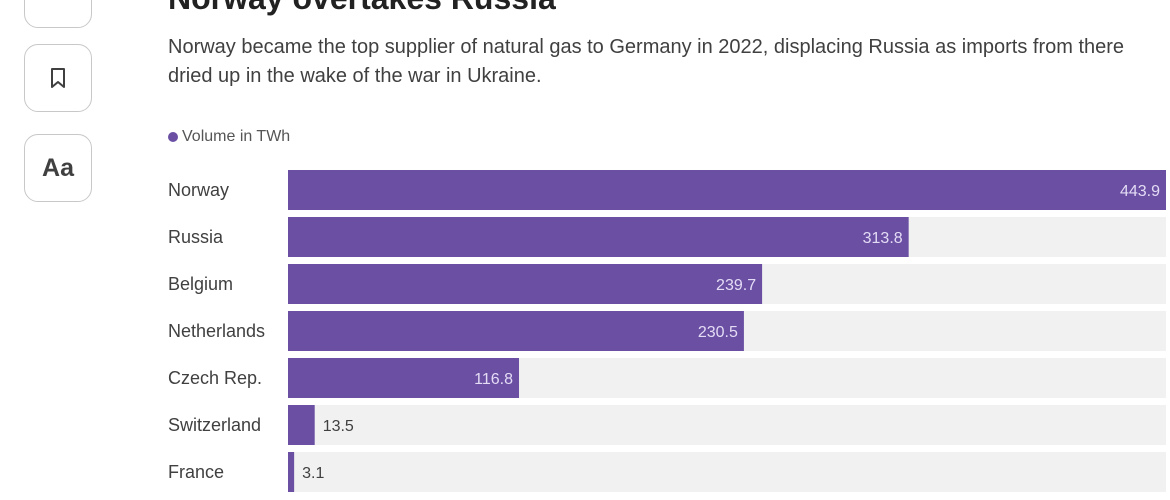  I want to click on value-label: 230.5, so click(718, 332).